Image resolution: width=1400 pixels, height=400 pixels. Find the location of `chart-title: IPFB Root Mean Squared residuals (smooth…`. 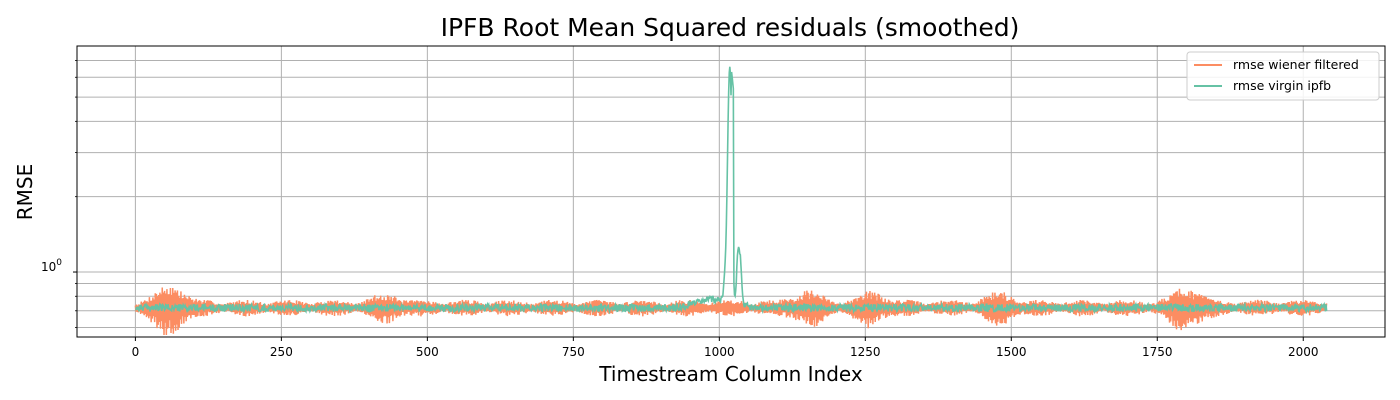

chart-title: IPFB Root Mean Squared residuals (smooth… is located at coordinates (730, 27).